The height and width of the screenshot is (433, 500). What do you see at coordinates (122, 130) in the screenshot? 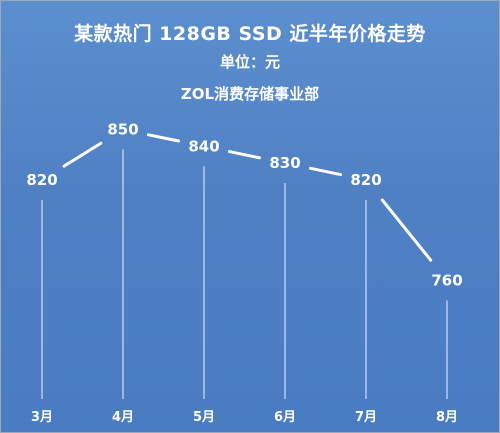
I see `data-label-2: 850` at bounding box center [122, 130].